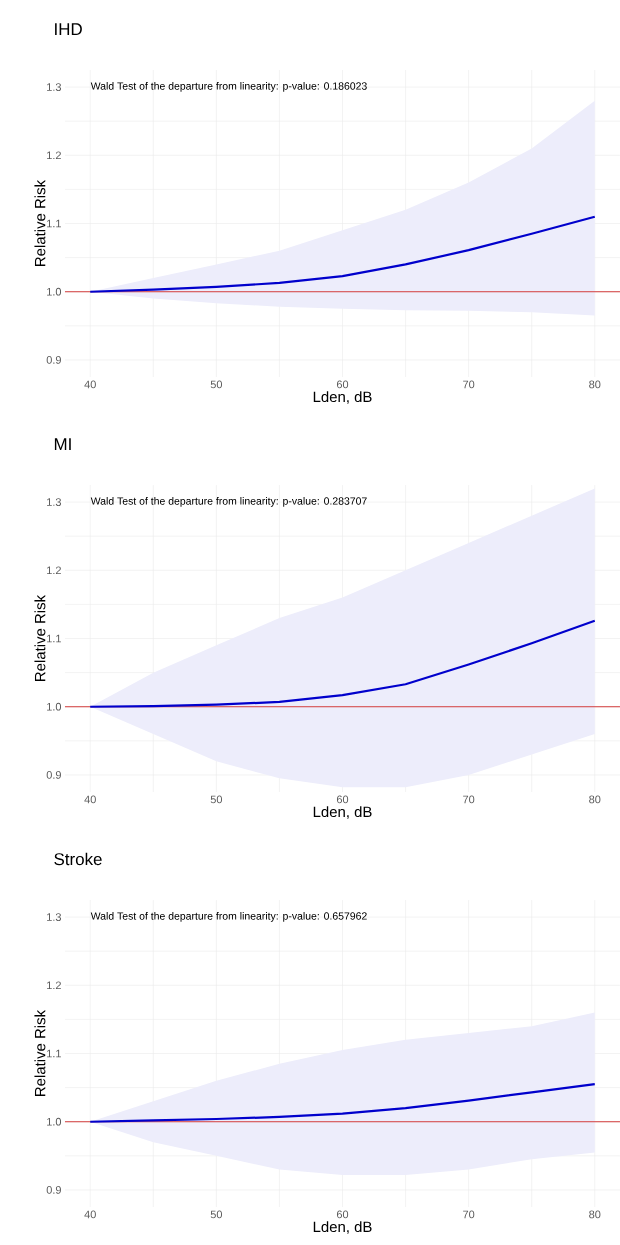 This screenshot has height=1245, width=620. Describe the element at coordinates (62, 444) in the screenshot. I see `chart-title: MI` at that location.